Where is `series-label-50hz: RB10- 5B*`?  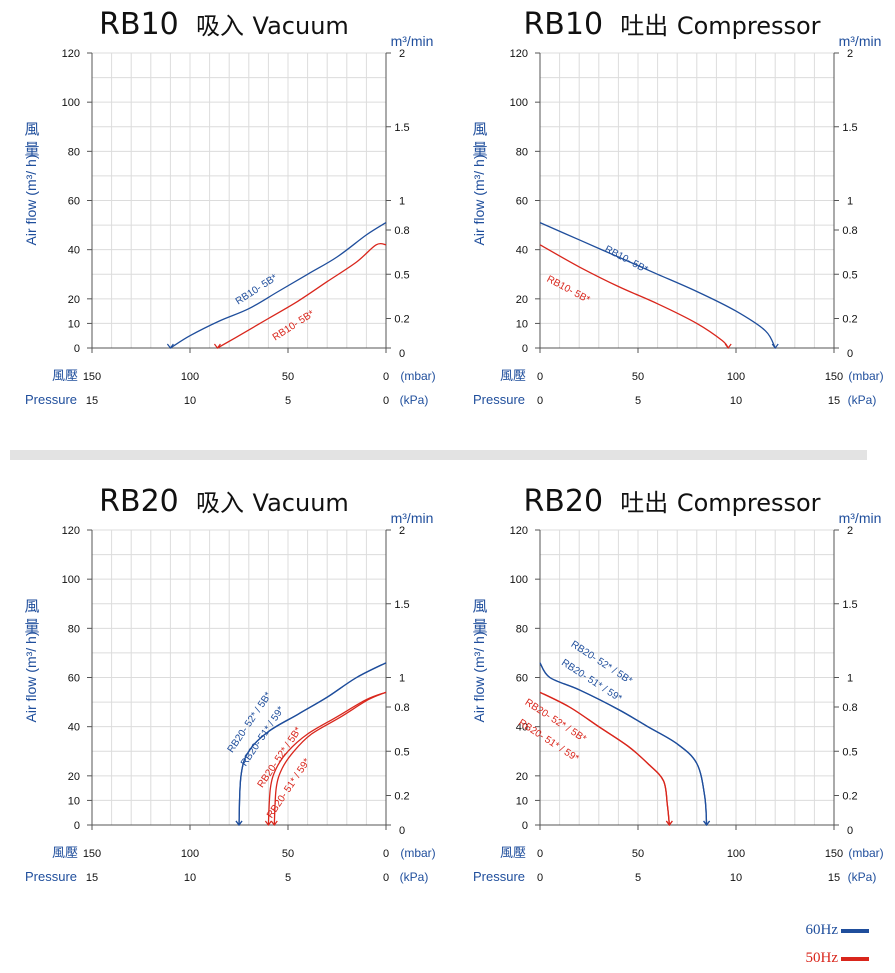
series-label-50hz: RB10- 5B* is located at coordinates (568, 290).